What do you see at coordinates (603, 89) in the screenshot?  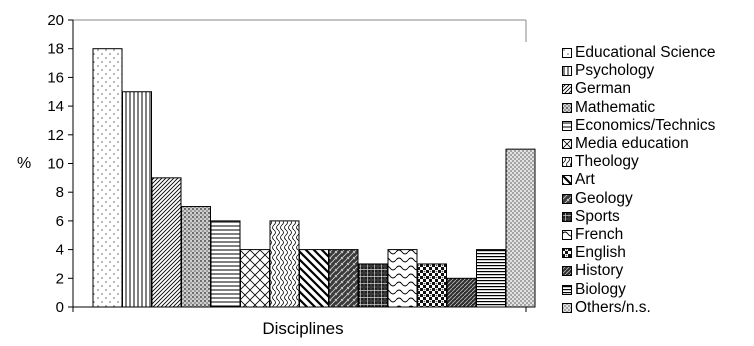 I see `legend-label: German` at bounding box center [603, 89].